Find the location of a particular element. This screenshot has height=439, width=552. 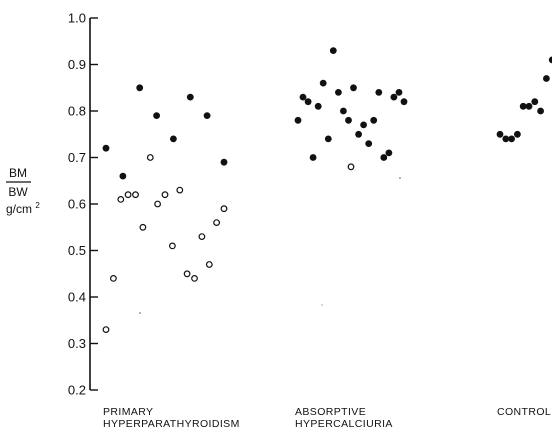

group-label: CONTROL is located at coordinates (524, 412).